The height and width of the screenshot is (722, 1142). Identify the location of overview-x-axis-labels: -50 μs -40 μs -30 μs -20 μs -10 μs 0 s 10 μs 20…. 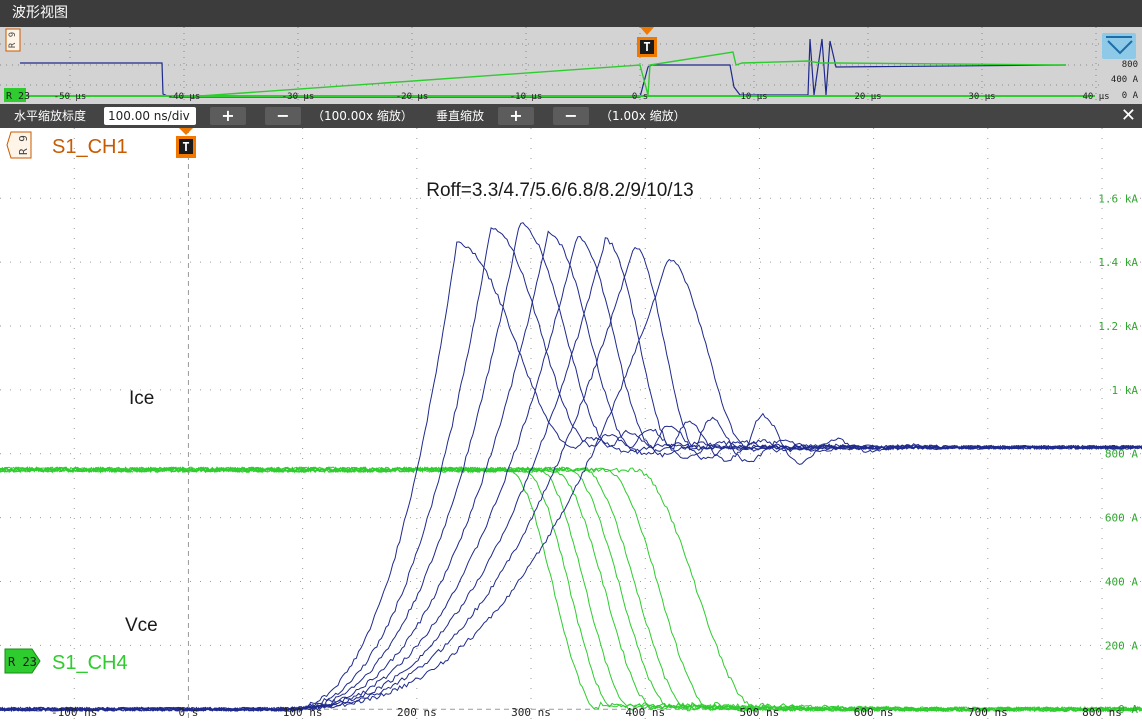
(582, 97).